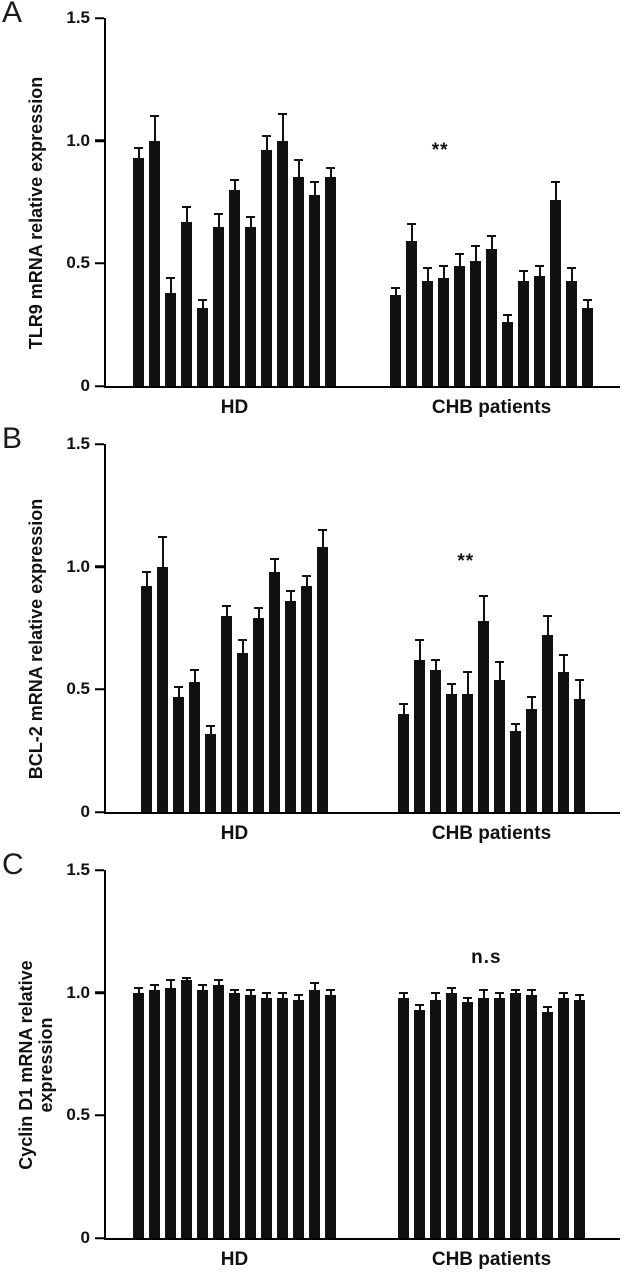 This screenshot has height=1280, width=634. I want to click on panel-letter-A: A, so click(12, 14).